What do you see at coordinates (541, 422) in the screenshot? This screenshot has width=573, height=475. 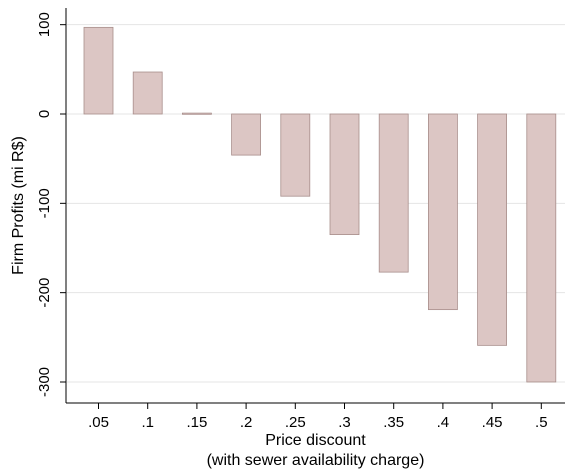 I see `x-tick-label: .5` at bounding box center [541, 422].